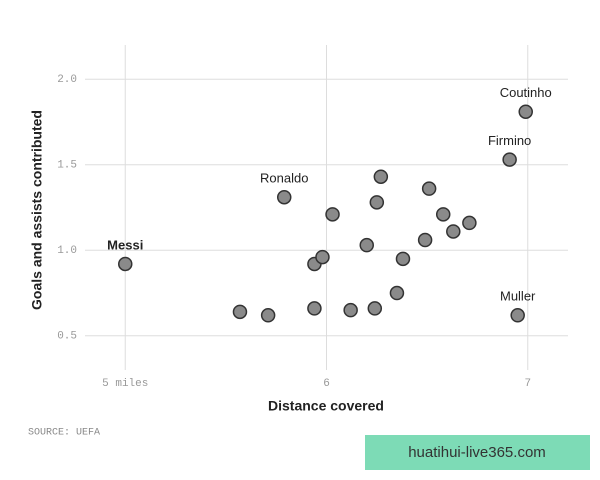 This screenshot has width=600, height=480. What do you see at coordinates (125, 244) in the screenshot?
I see `point-label: Messi` at bounding box center [125, 244].